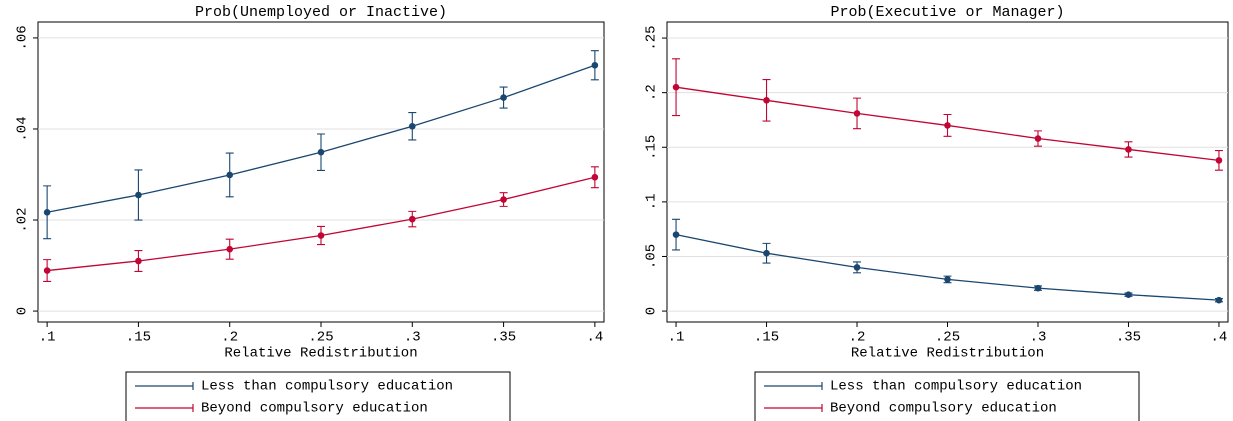  What do you see at coordinates (652, 256) in the screenshot?
I see `y-tick-label: .05` at bounding box center [652, 256].